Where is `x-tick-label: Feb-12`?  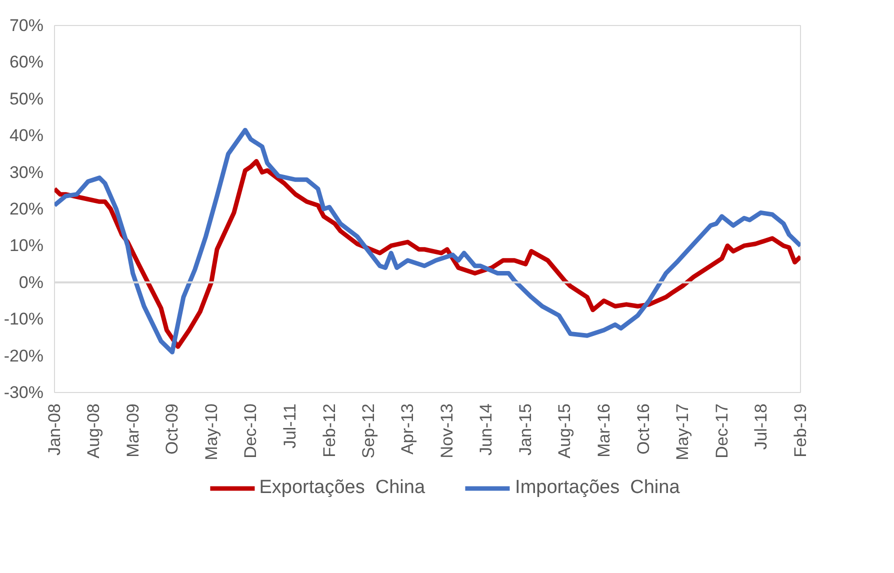
x-tick-label: Feb-12 is located at coordinates (329, 430).